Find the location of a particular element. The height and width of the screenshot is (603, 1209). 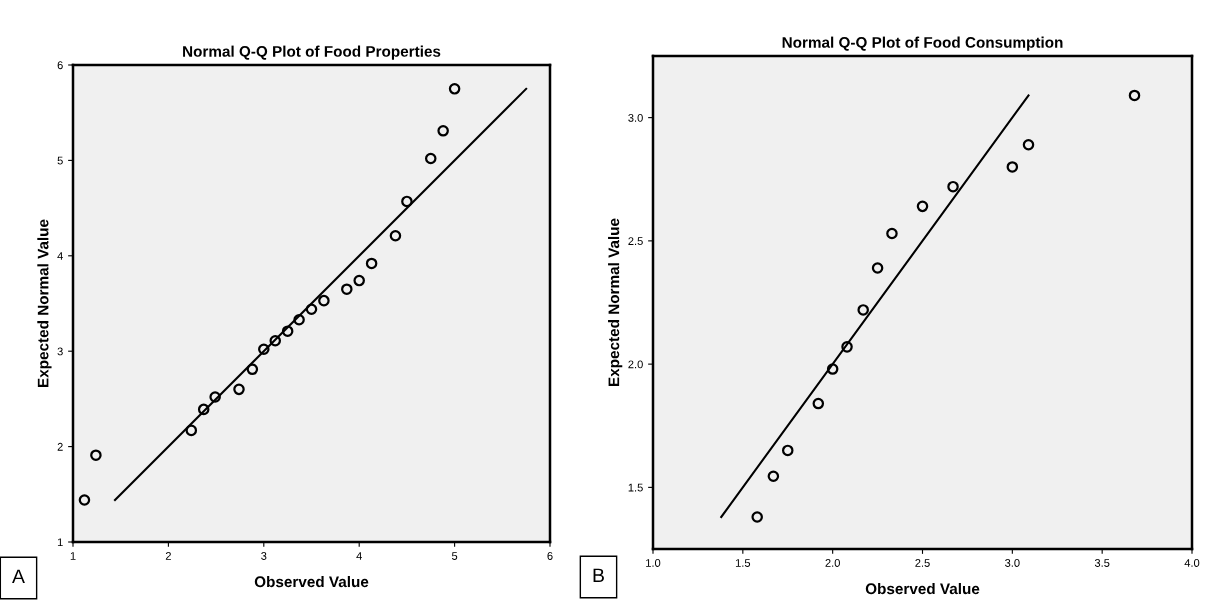

y-tick-label: 4 is located at coordinates (60, 256).